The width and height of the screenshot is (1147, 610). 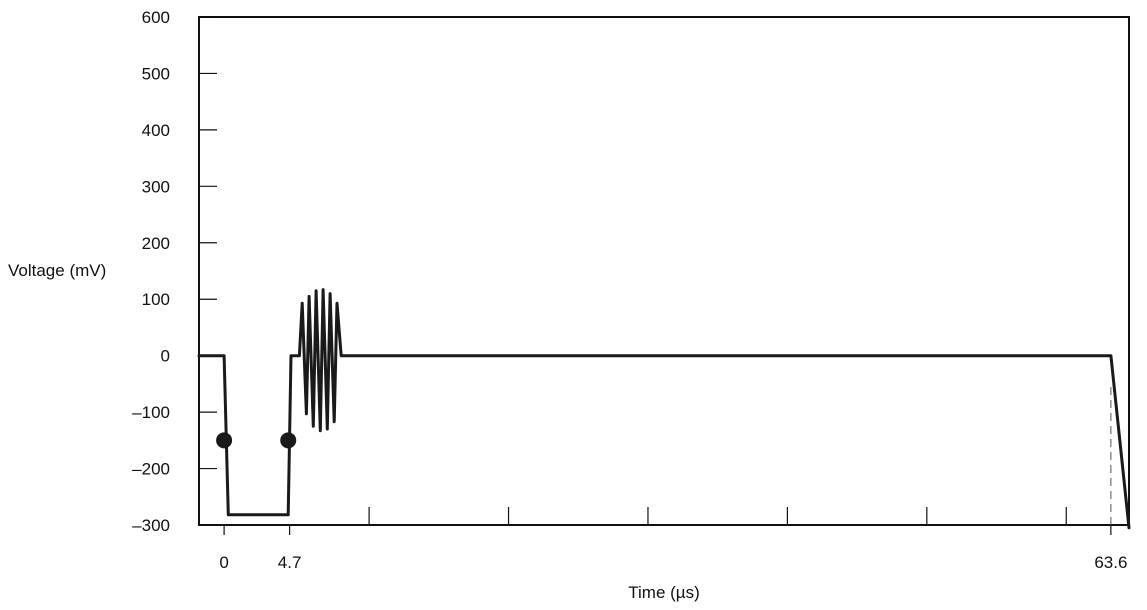 I want to click on x-tick-label: 63.6, so click(x=1110, y=562).